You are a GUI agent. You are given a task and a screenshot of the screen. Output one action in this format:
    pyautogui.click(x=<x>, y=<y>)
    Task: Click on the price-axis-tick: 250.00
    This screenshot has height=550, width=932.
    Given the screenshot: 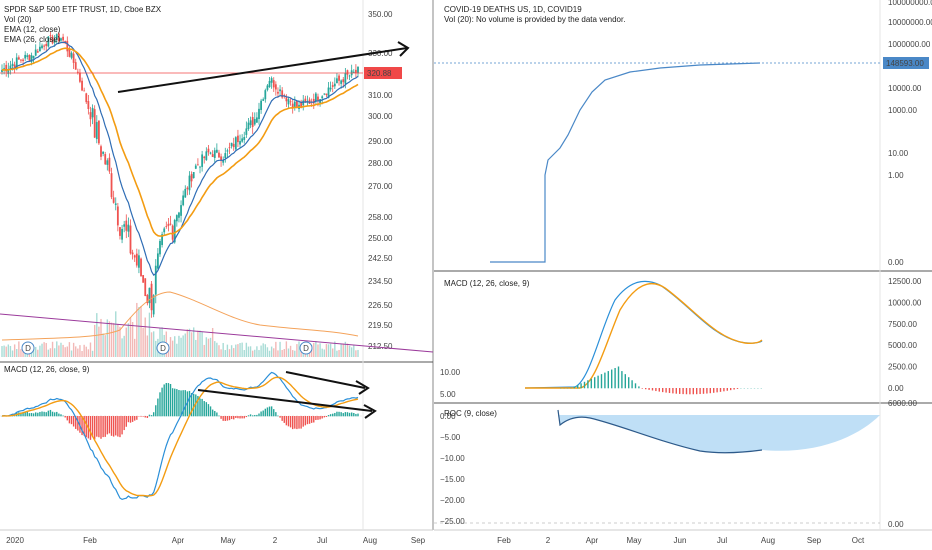 What is the action you would take?
    pyautogui.click(x=380, y=238)
    